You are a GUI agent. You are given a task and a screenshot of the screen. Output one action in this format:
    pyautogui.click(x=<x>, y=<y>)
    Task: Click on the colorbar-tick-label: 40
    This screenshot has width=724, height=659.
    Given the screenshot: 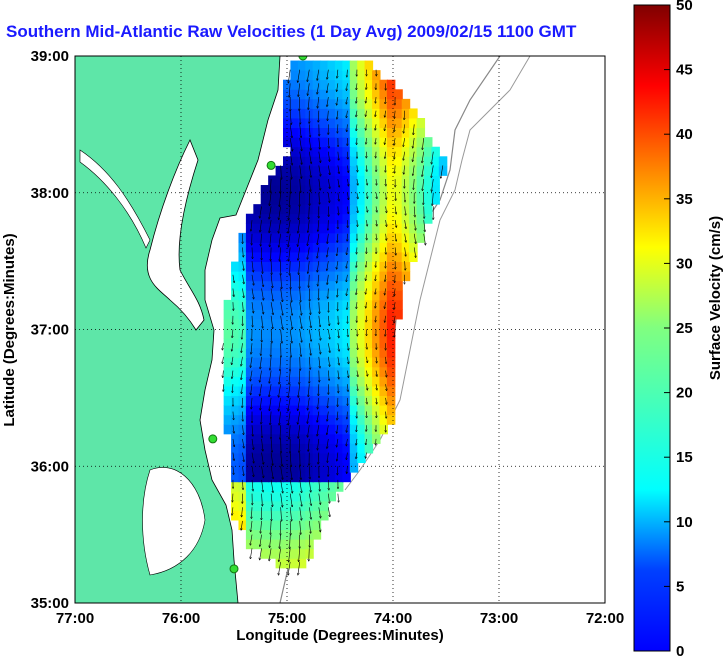 What is the action you would take?
    pyautogui.click(x=684, y=134)
    